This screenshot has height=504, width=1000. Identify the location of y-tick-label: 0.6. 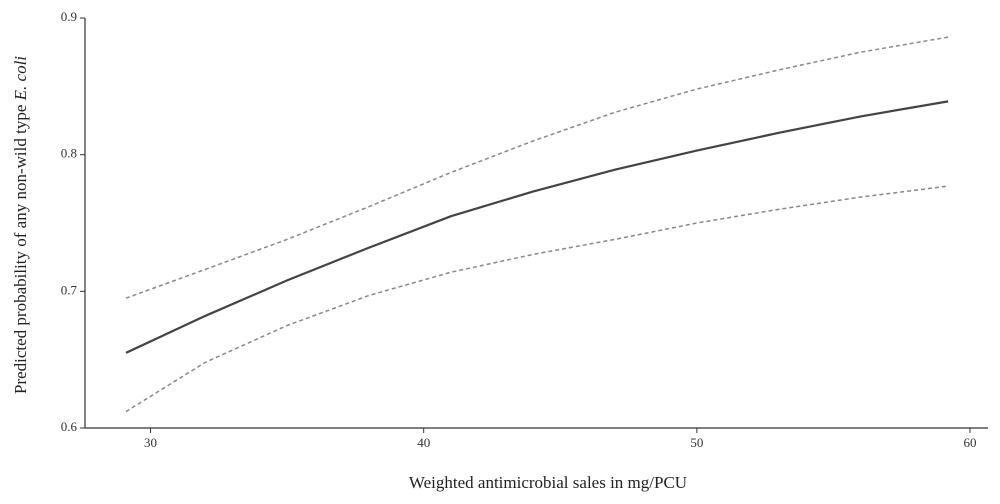
(69, 426).